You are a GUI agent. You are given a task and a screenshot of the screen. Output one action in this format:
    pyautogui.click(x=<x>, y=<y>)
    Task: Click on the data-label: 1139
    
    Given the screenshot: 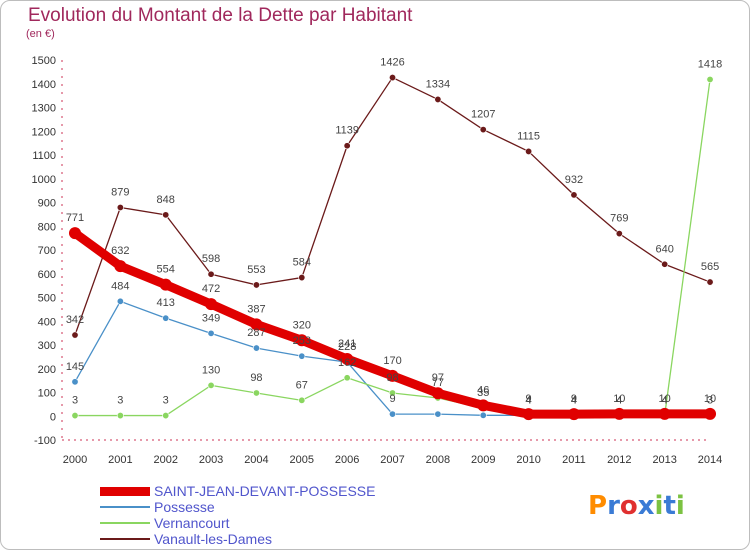 What is the action you would take?
    pyautogui.click(x=347, y=131)
    